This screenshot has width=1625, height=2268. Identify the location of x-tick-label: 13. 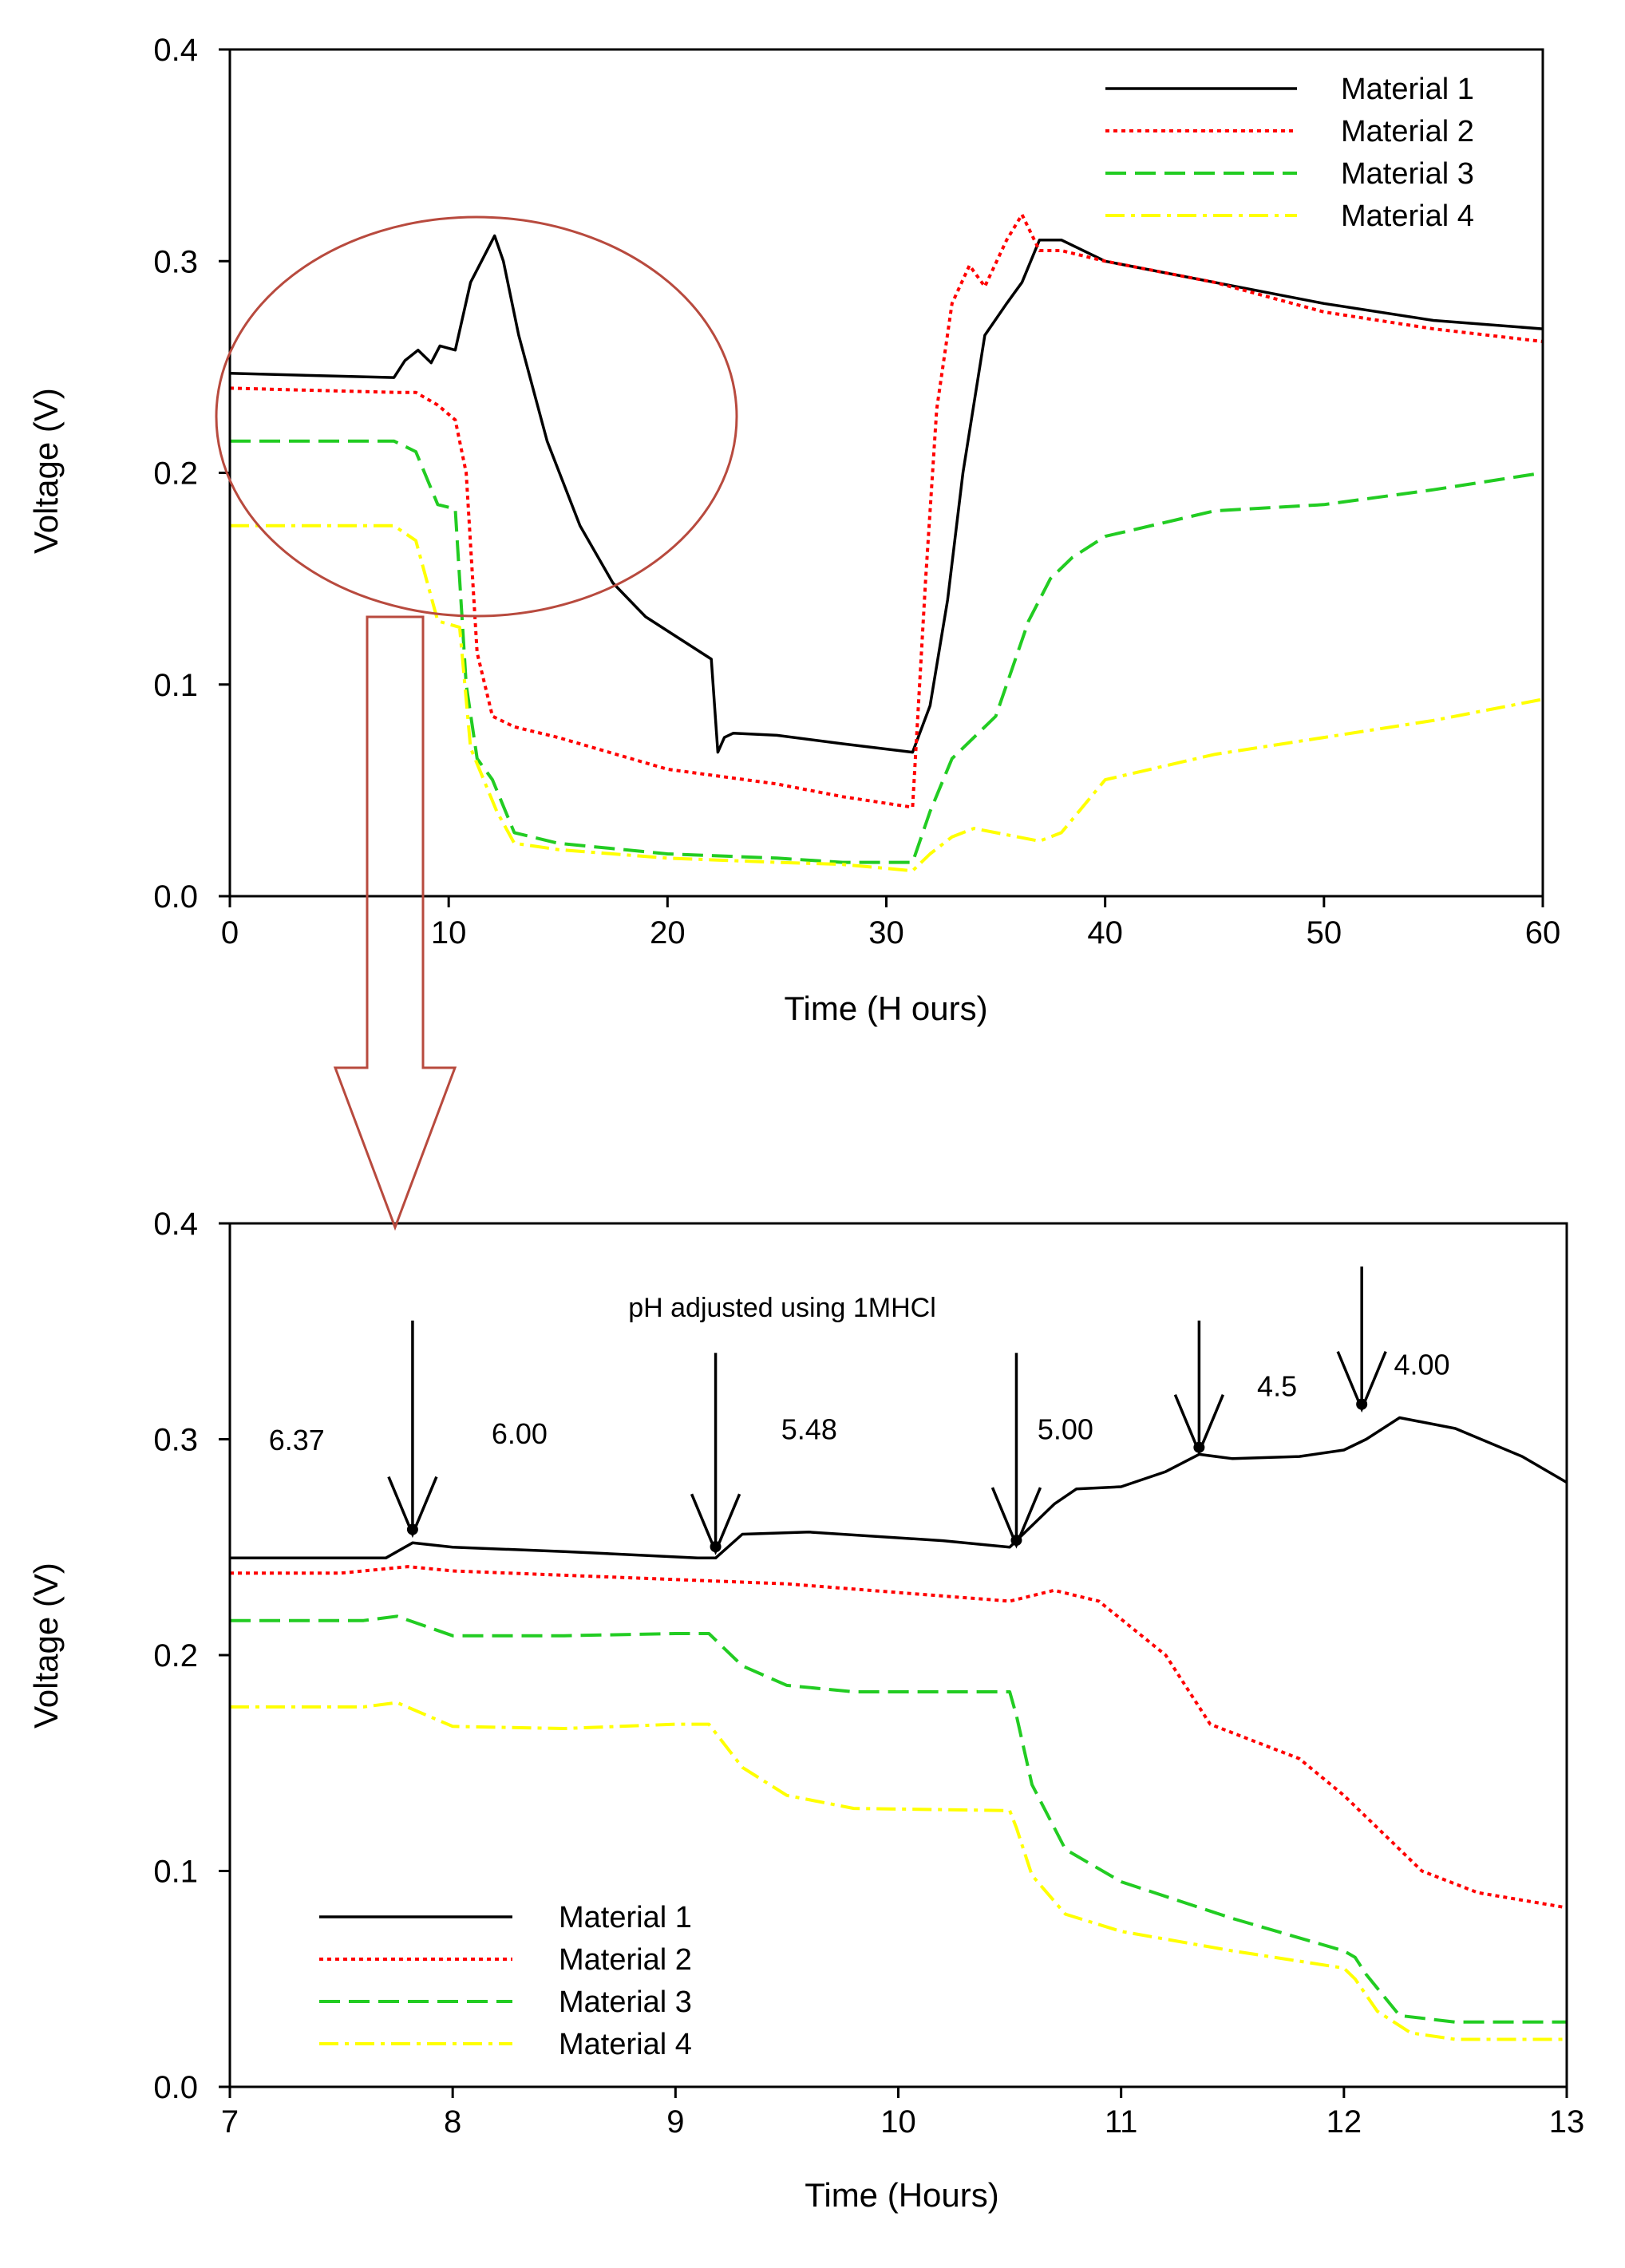
(1567, 2122).